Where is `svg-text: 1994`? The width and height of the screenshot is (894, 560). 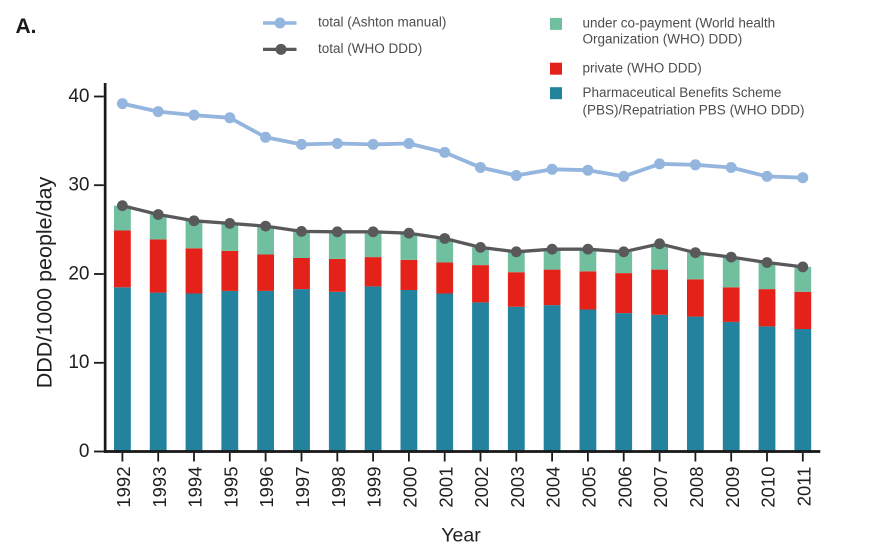
svg-text: 1994 is located at coordinates (195, 487).